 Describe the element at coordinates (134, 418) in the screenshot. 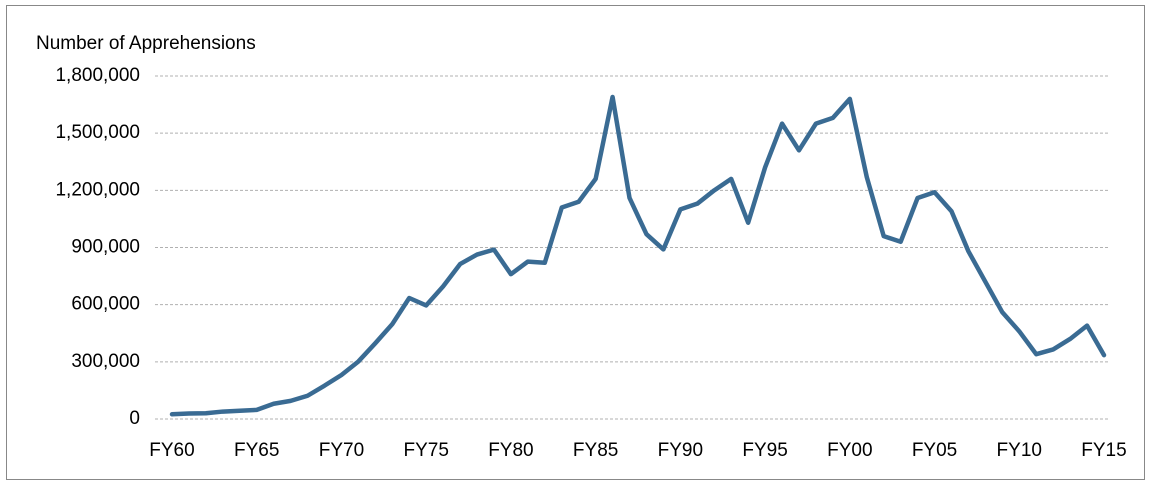

I see `y-tick-label: 0` at that location.